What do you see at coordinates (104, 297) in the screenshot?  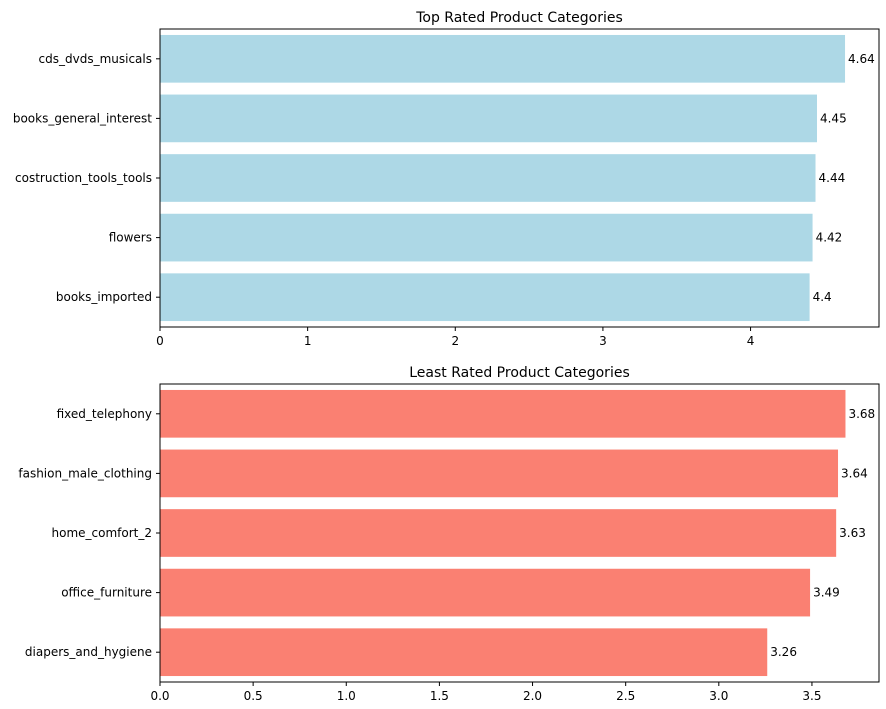 I see `top-category-label-4: books_imported` at bounding box center [104, 297].